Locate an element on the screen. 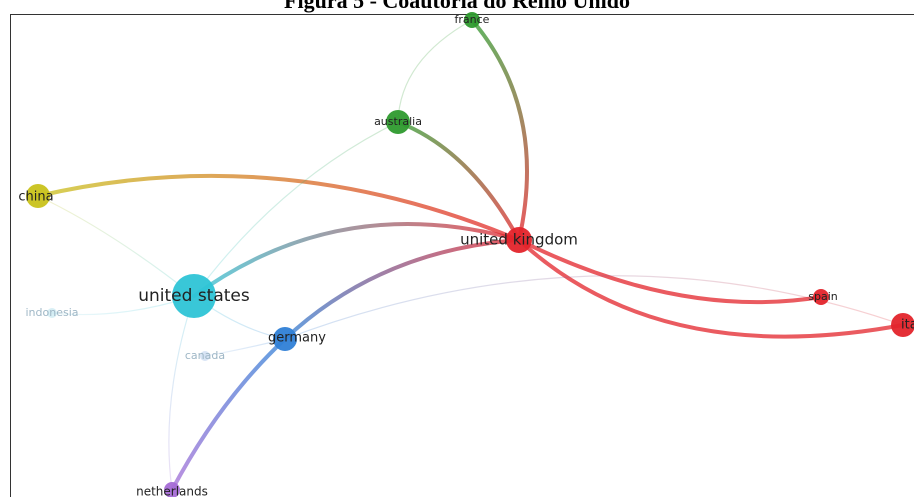 This screenshot has height=497, width=914. link-united-kingdom-china is located at coordinates (278, 207).